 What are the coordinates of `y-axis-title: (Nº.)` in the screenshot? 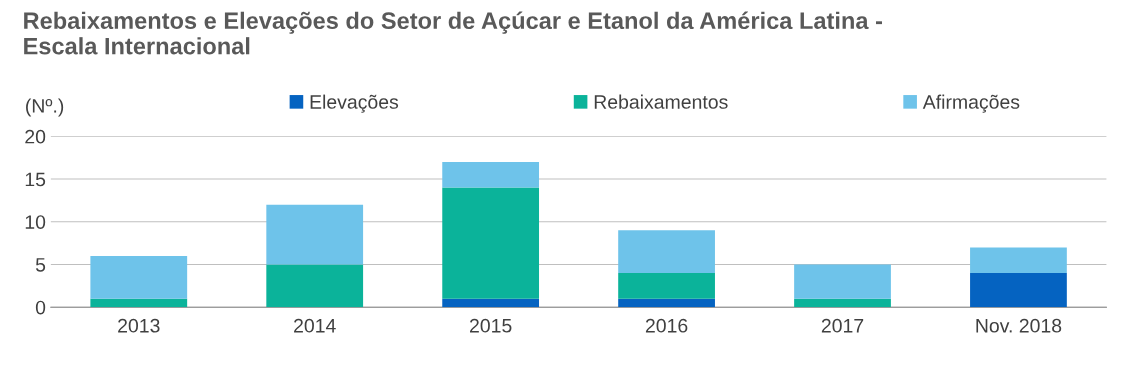 It's located at (45, 107).